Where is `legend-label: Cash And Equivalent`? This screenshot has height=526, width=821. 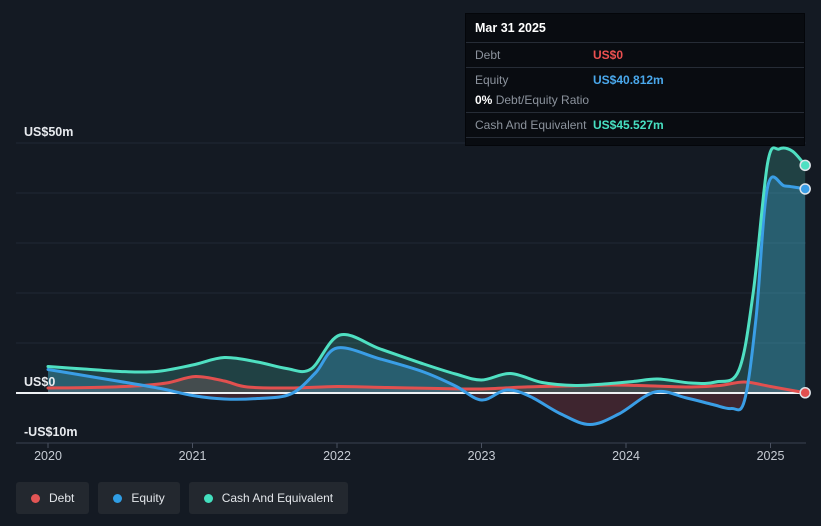
legend-label: Cash And Equivalent is located at coordinates (277, 498).